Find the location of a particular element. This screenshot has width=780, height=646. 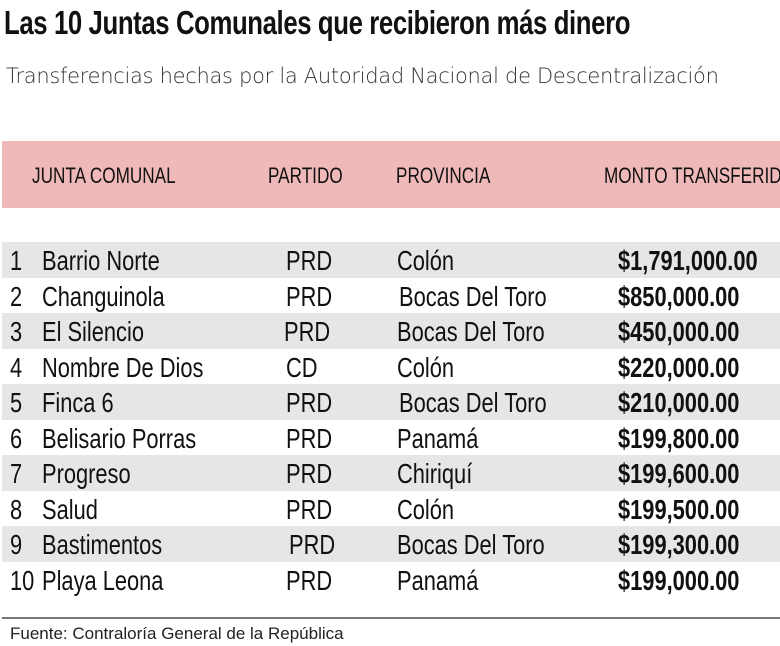

monto-cell: $1,791,000.00 is located at coordinates (688, 260).